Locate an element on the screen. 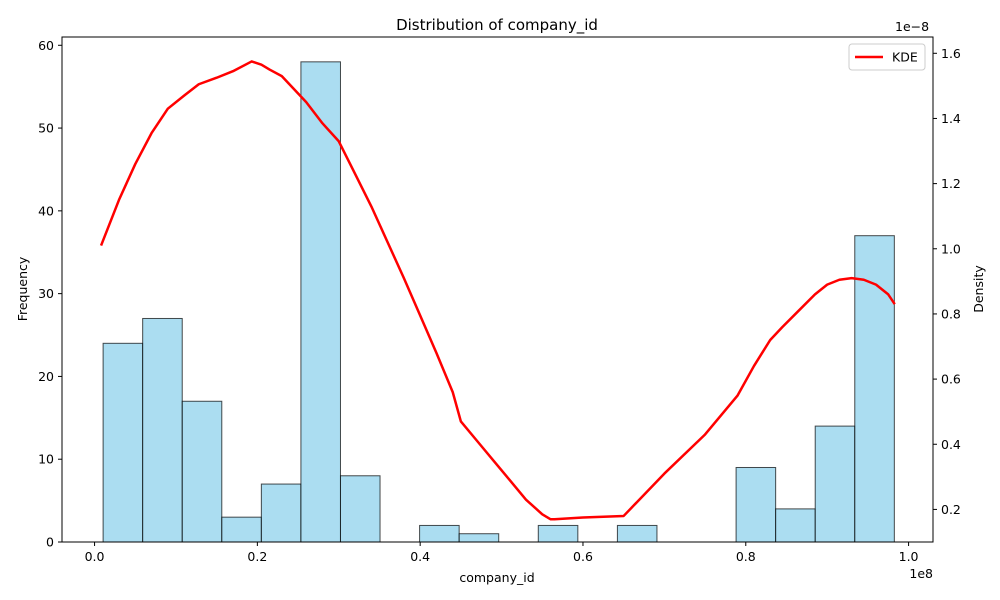  x-offset-text: 1e8 is located at coordinates (921, 573).